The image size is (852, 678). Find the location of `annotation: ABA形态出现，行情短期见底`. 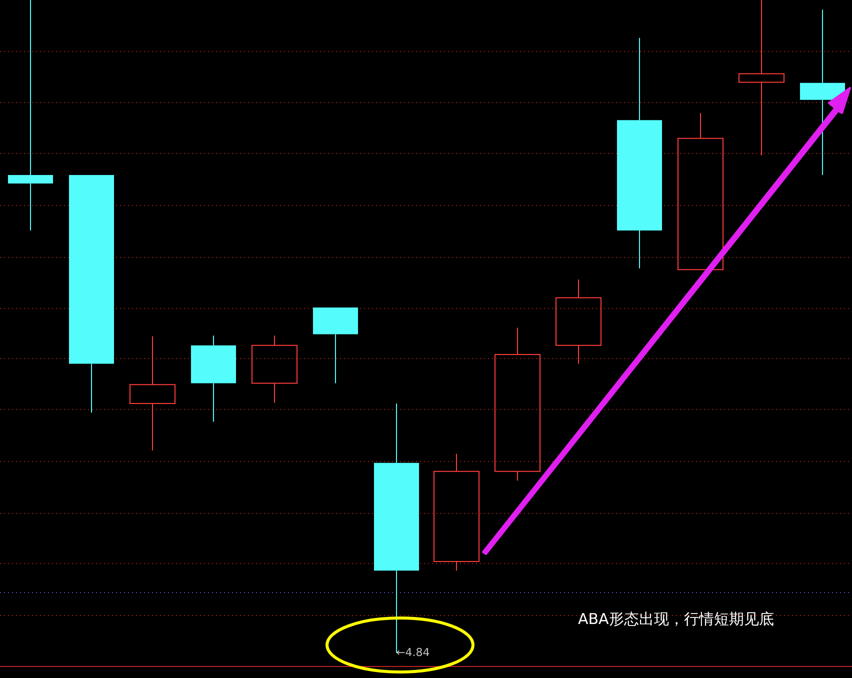

annotation: ABA形态出现，行情短期见底 is located at coordinates (676, 619).